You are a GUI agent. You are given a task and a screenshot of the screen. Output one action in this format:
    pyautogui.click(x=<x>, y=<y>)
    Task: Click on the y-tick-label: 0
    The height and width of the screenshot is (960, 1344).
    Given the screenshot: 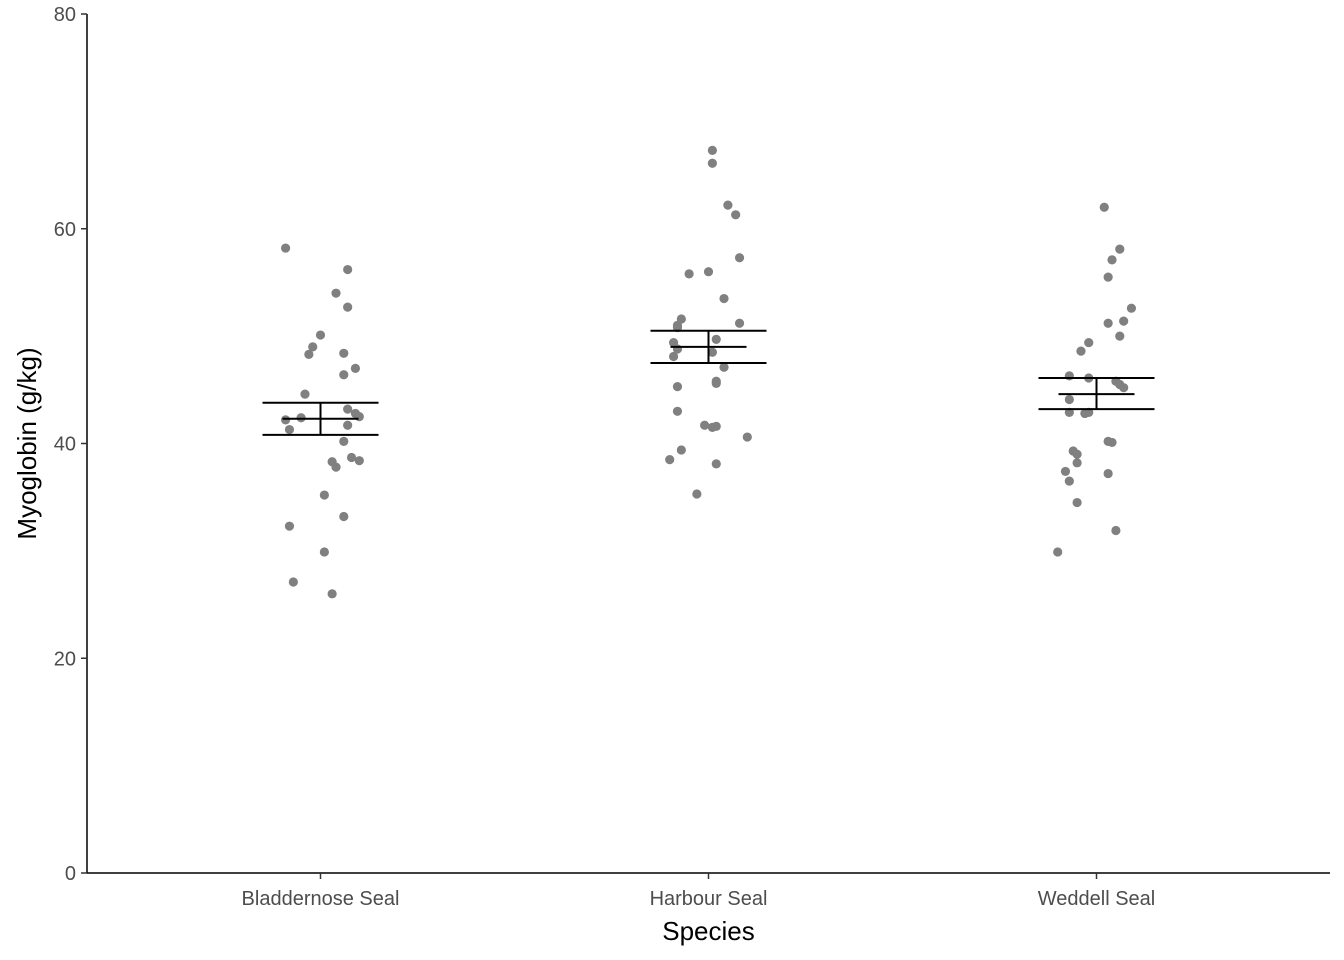 What is the action you would take?
    pyautogui.click(x=70, y=874)
    